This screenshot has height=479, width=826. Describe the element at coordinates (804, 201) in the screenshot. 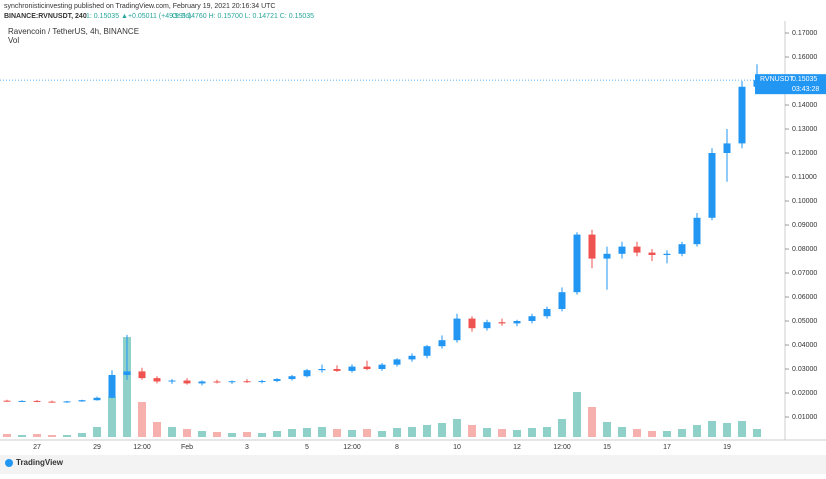

I see `y-tick-label: 0.10000` at that location.